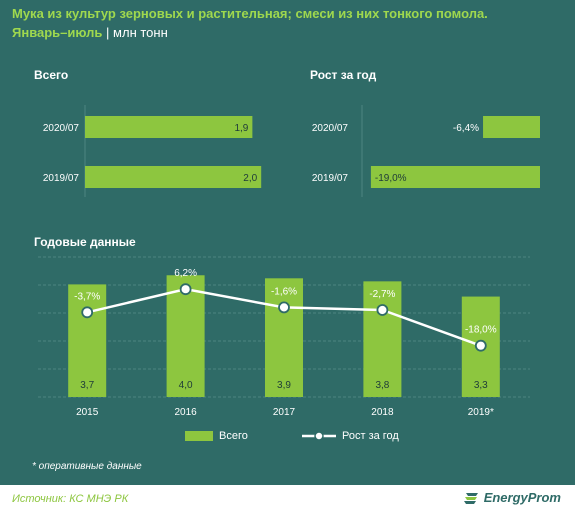 The image size is (575, 513). What do you see at coordinates (382, 412) in the screenshot?
I see `annual-category: 2018` at bounding box center [382, 412].